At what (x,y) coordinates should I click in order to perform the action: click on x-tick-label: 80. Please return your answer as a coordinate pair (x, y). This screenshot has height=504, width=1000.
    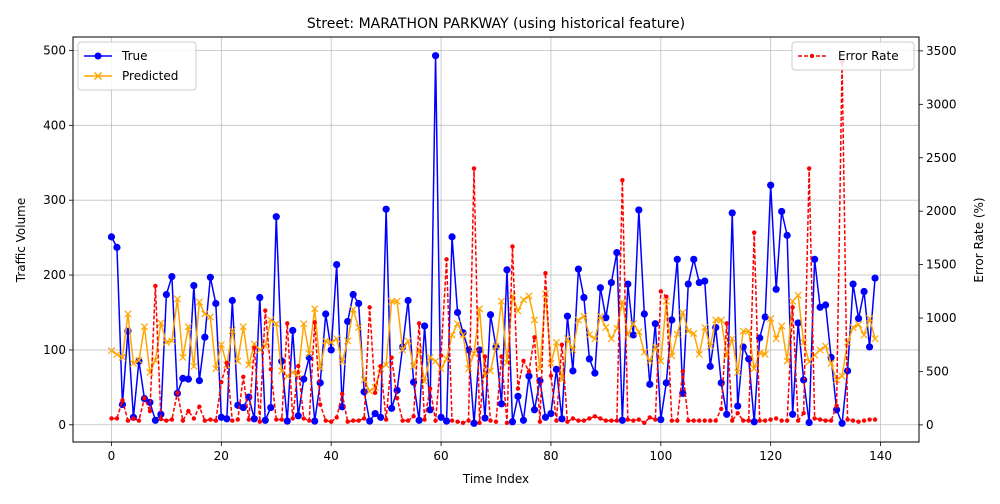
    Looking at the image, I should click on (550, 456).